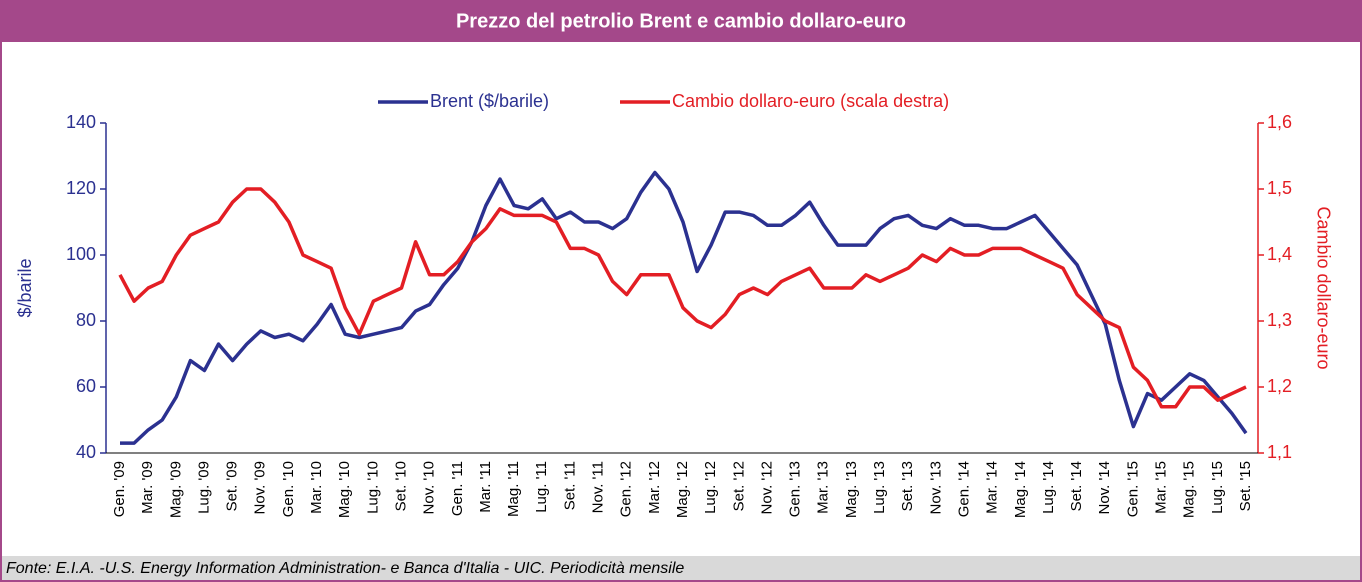 The height and width of the screenshot is (582, 1362). I want to click on x-tick-label: Mag. '15, so click(1189, 489).